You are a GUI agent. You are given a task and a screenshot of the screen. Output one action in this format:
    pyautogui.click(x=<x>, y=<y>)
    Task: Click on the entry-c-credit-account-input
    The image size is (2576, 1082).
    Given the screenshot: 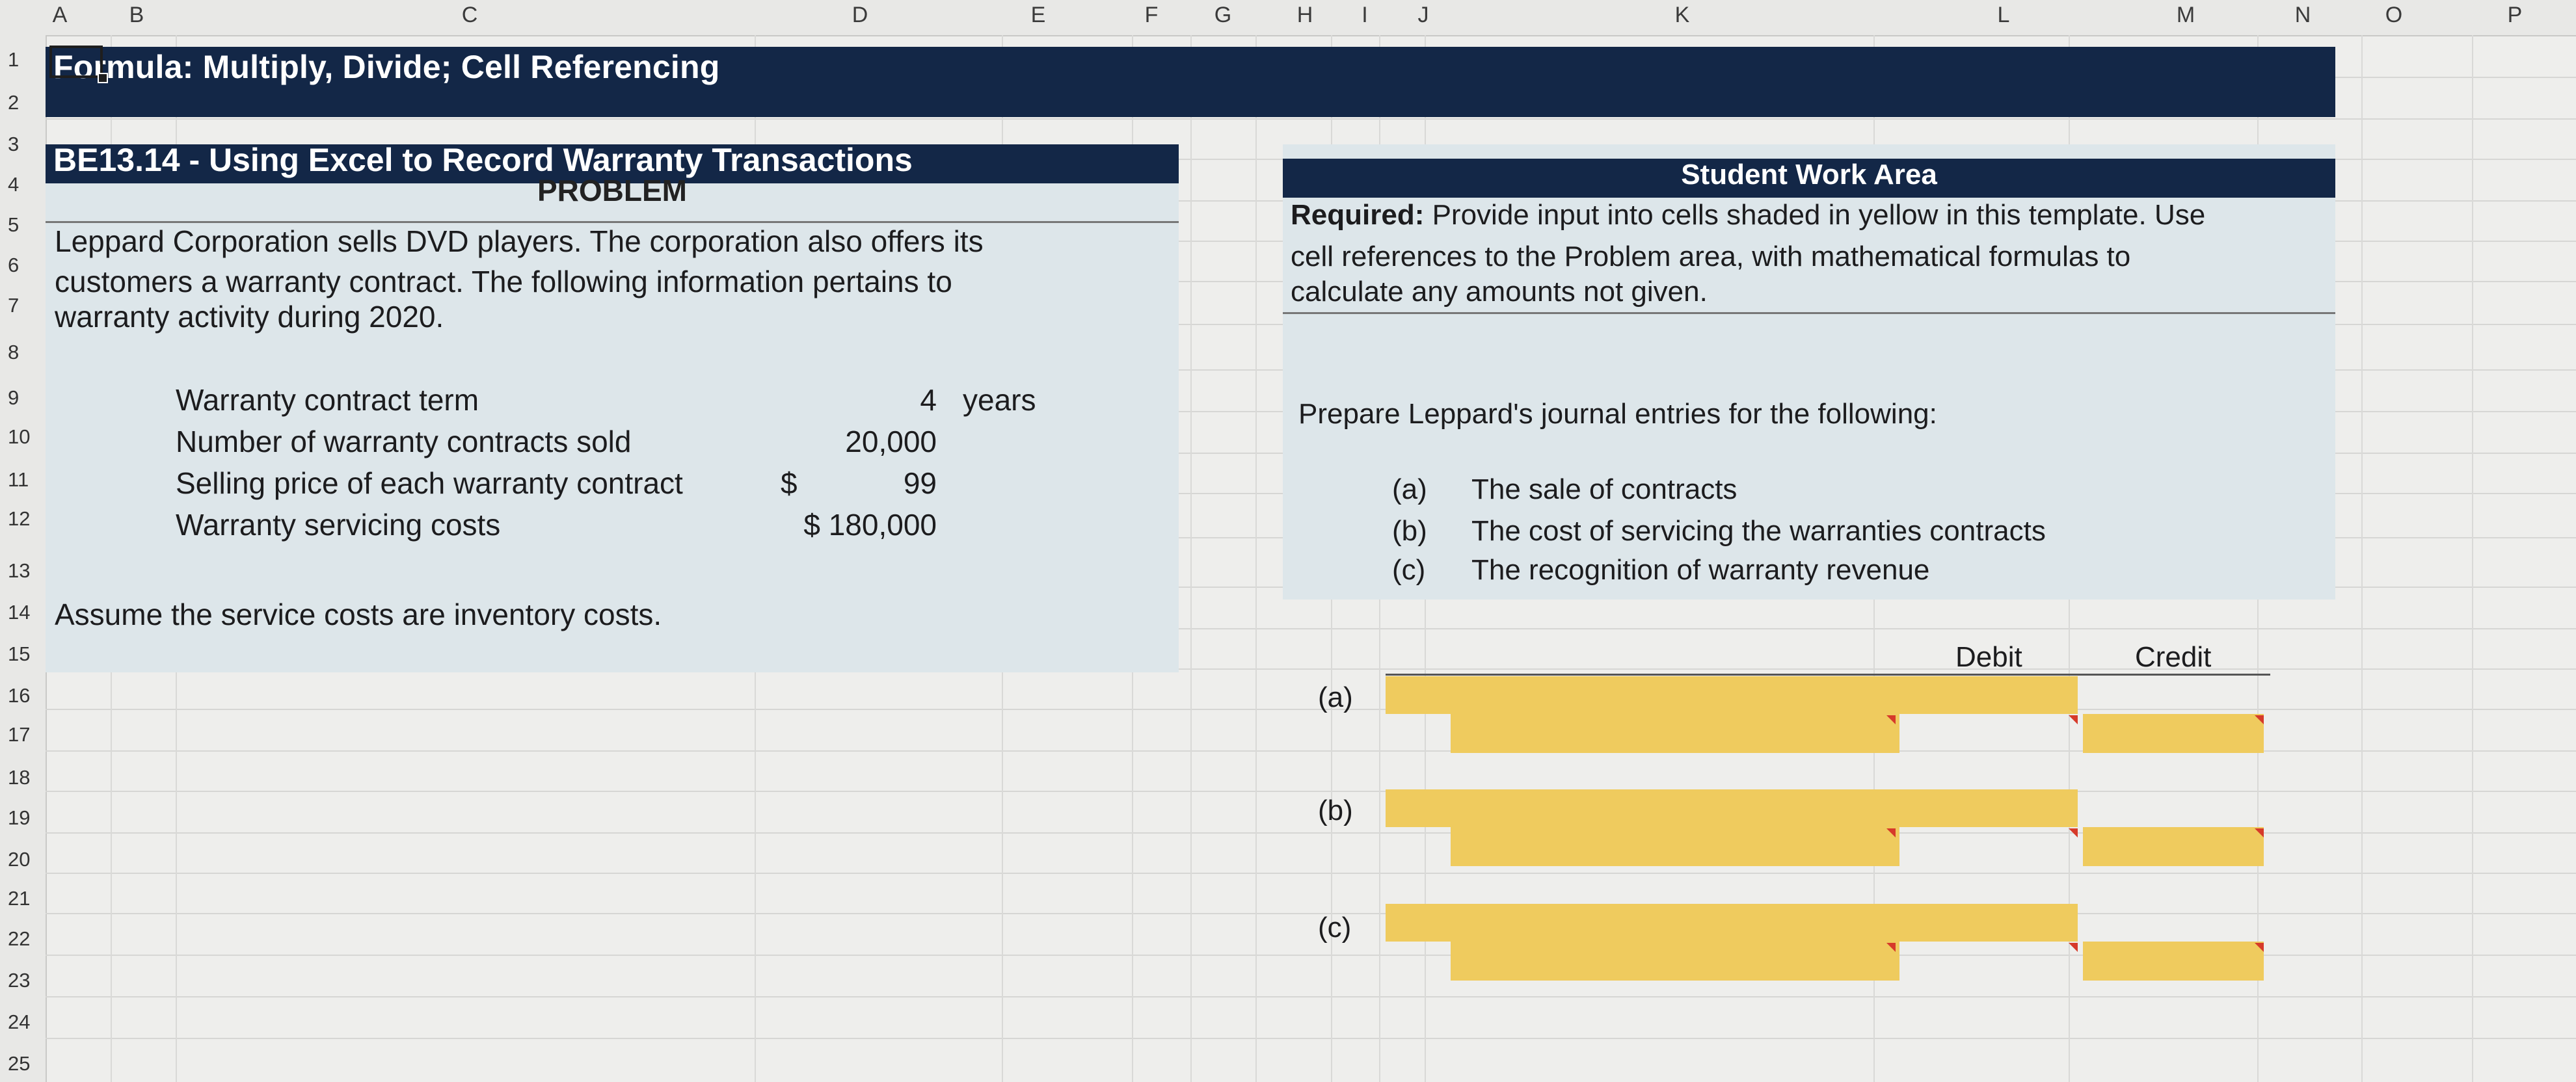 What is the action you would take?
    pyautogui.click(x=1675, y=961)
    